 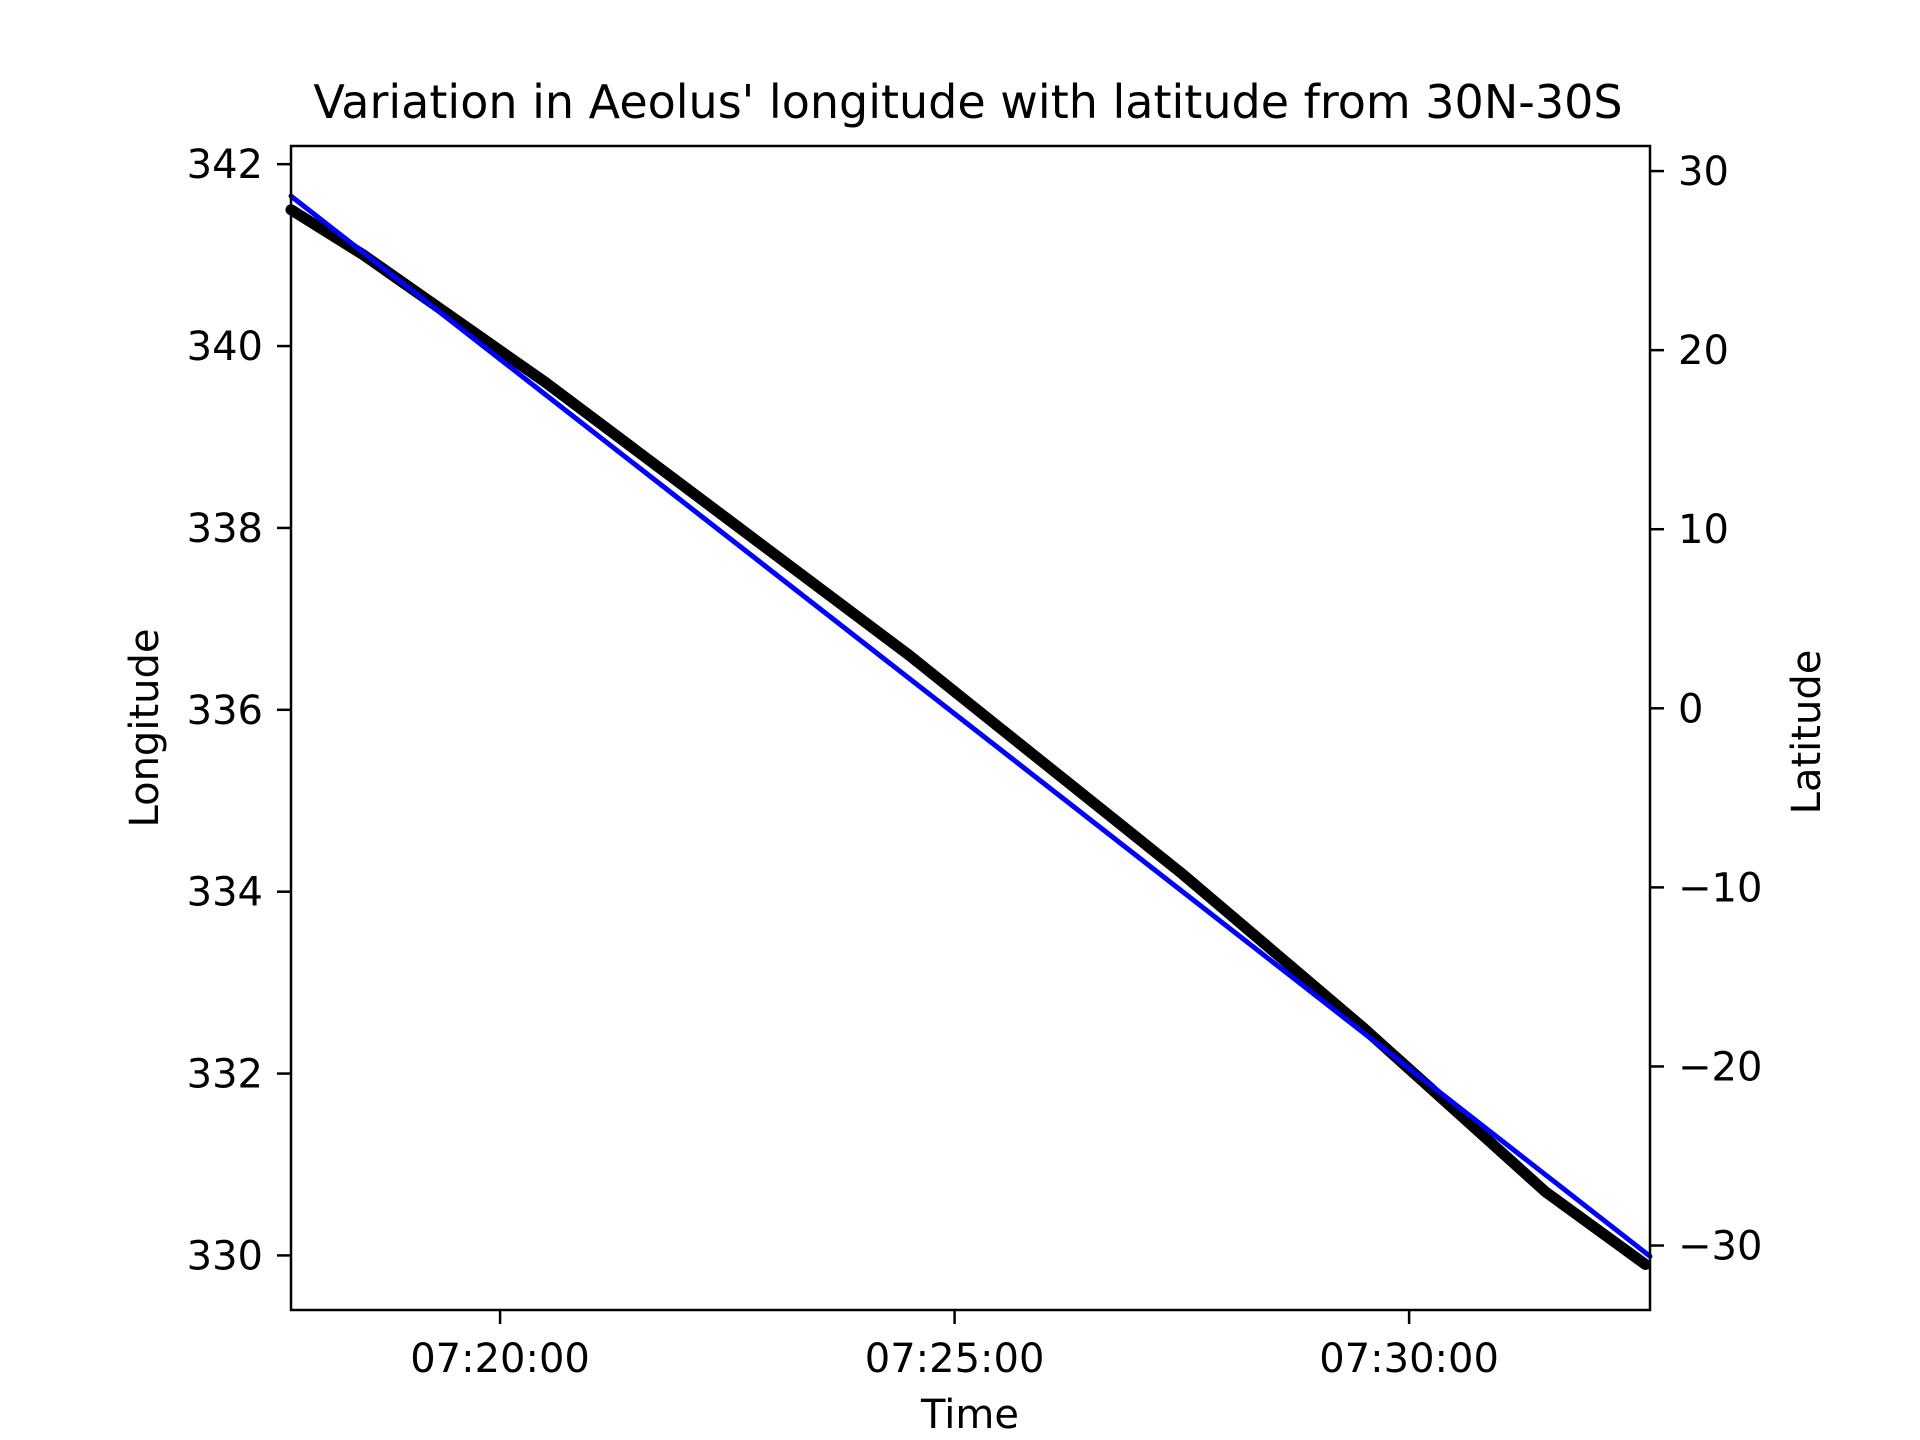 What do you see at coordinates (145, 728) in the screenshot?
I see `y-axis-label: Longitude` at bounding box center [145, 728].